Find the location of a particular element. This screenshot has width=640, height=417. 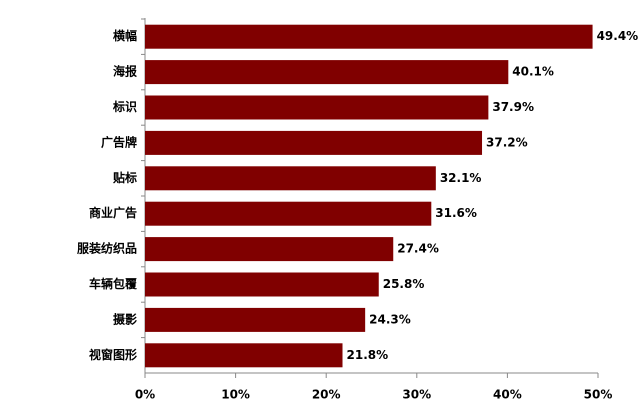

x-tick-label: 40% is located at coordinates (507, 395).